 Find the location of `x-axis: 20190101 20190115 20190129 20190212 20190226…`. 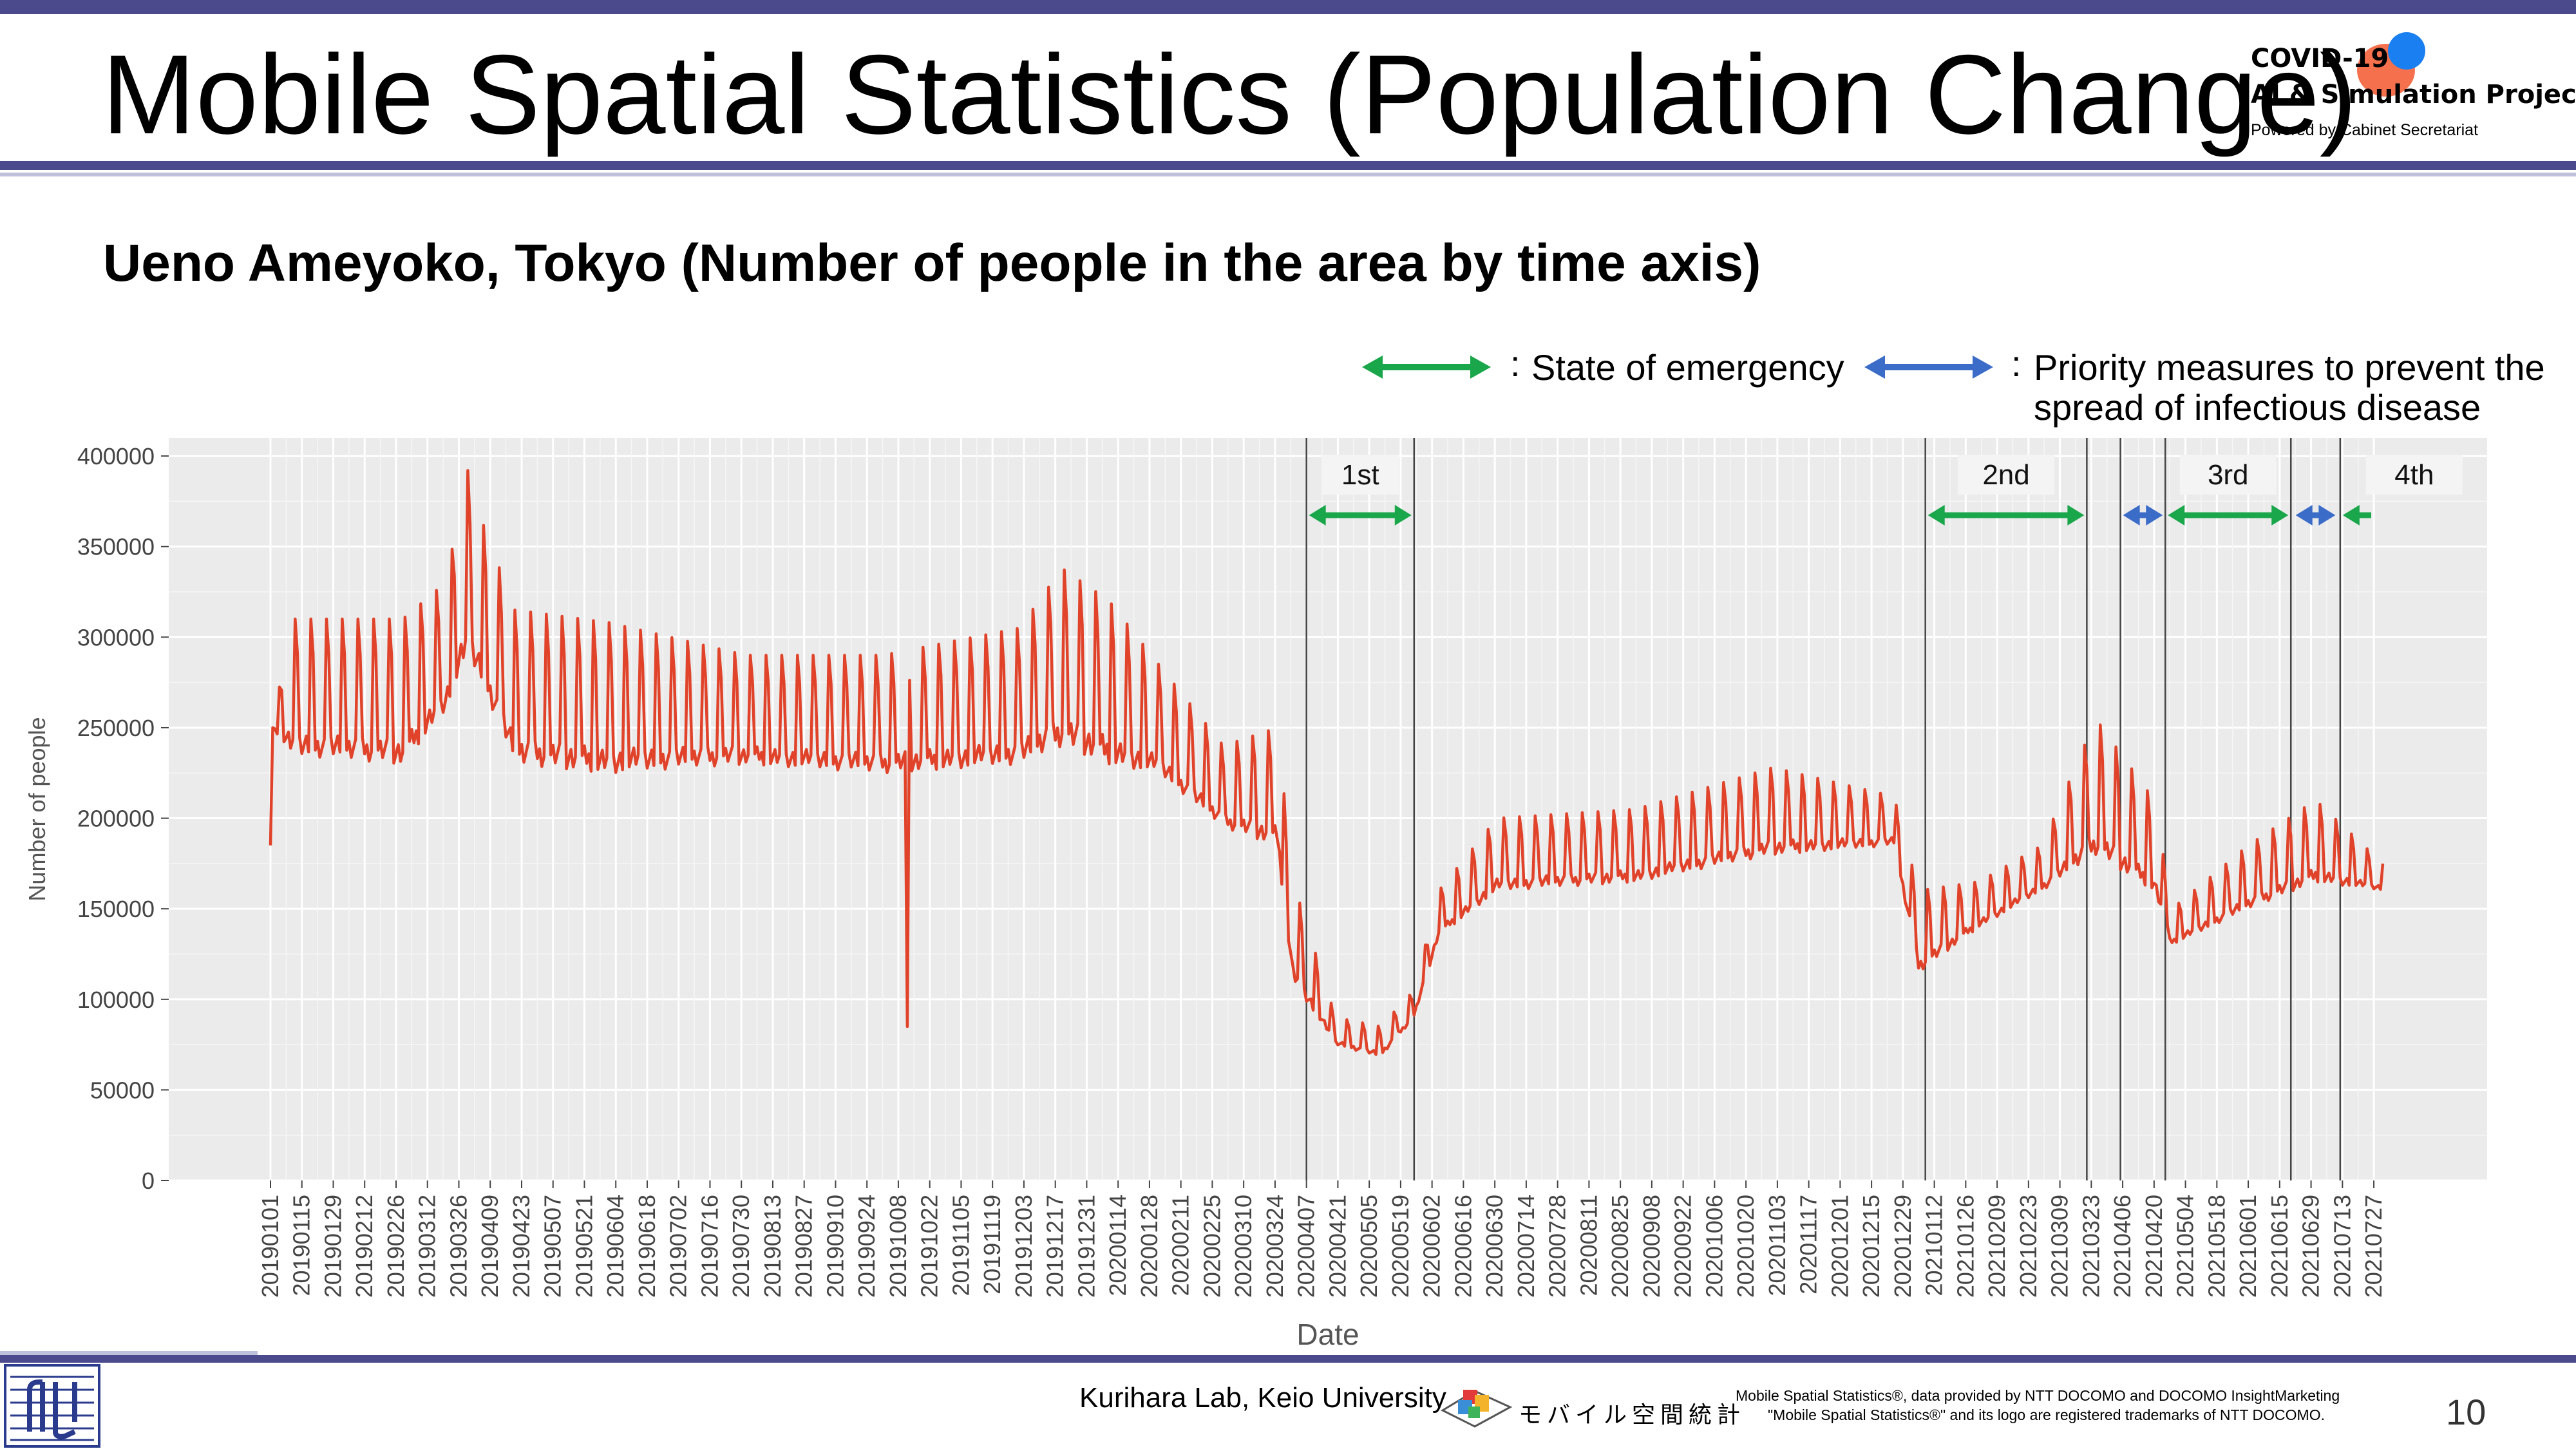

x-axis: 20190101 20190115 20190129 20190212 20190226… is located at coordinates (1322, 1239).